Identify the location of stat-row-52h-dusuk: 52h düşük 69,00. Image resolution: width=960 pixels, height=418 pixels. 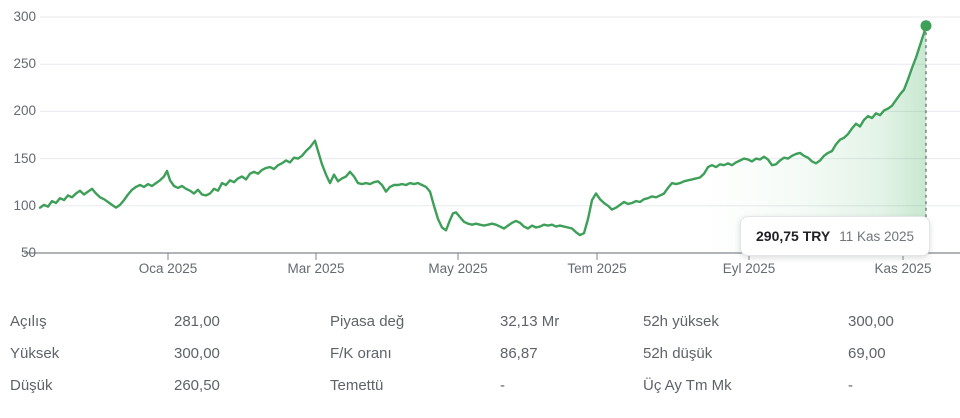
(793, 354).